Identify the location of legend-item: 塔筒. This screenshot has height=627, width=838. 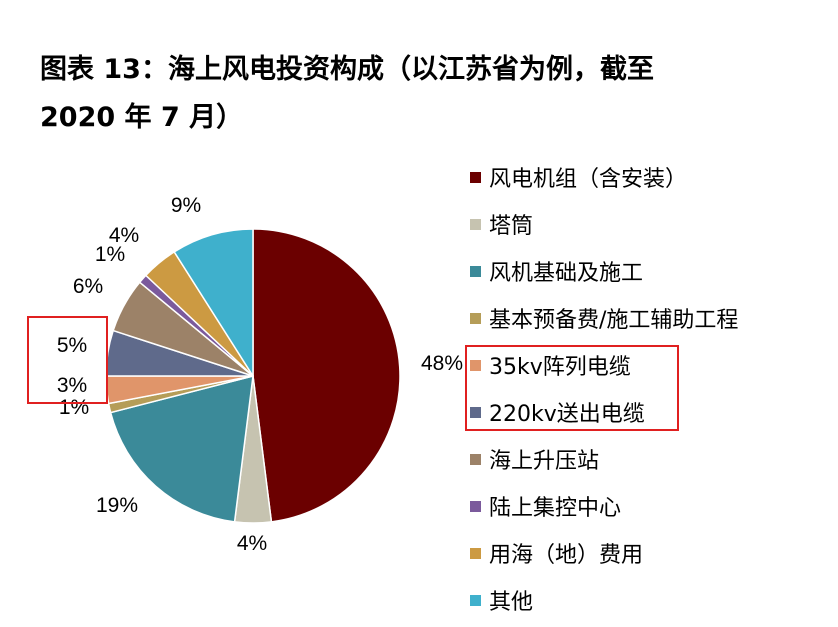
(501, 224).